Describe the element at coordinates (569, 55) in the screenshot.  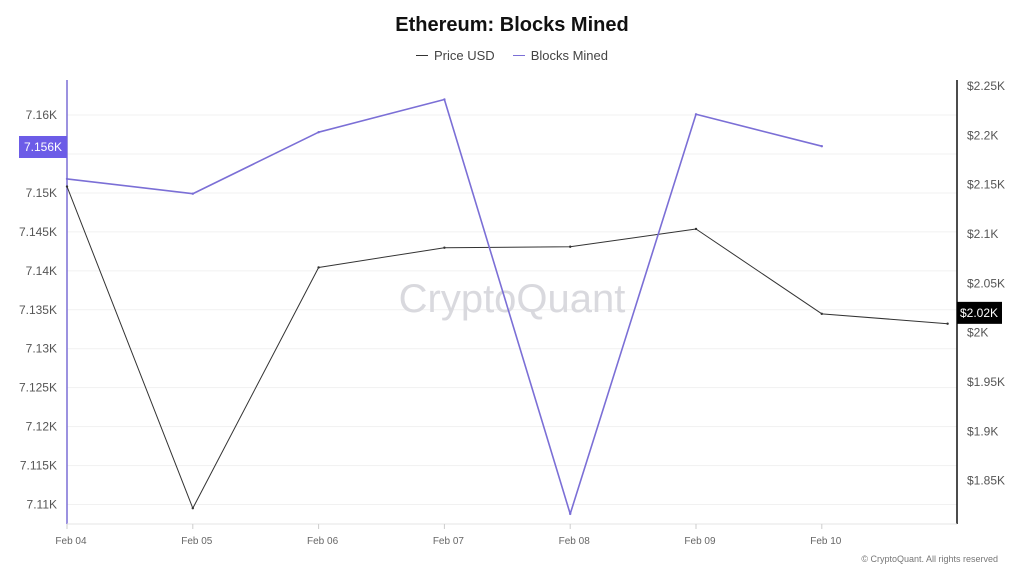
I see `legend-label-blocks-mined: Blocks Mined` at that location.